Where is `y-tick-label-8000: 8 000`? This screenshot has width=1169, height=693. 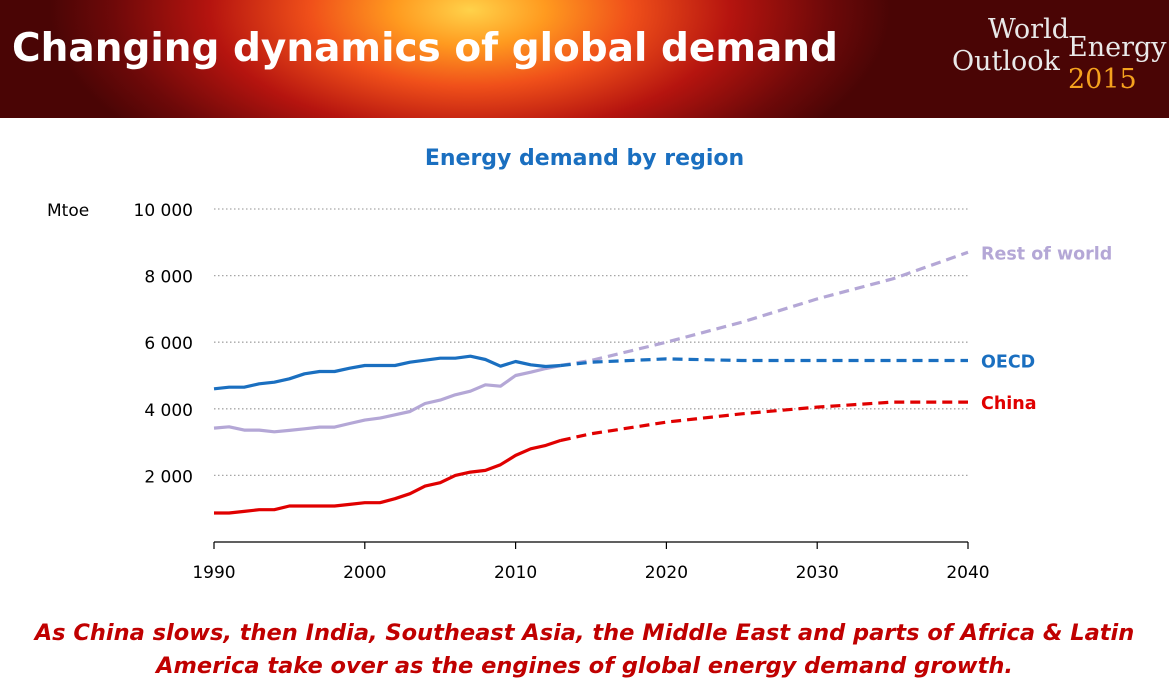 y-tick-label-8000: 8 000 is located at coordinates (168, 278).